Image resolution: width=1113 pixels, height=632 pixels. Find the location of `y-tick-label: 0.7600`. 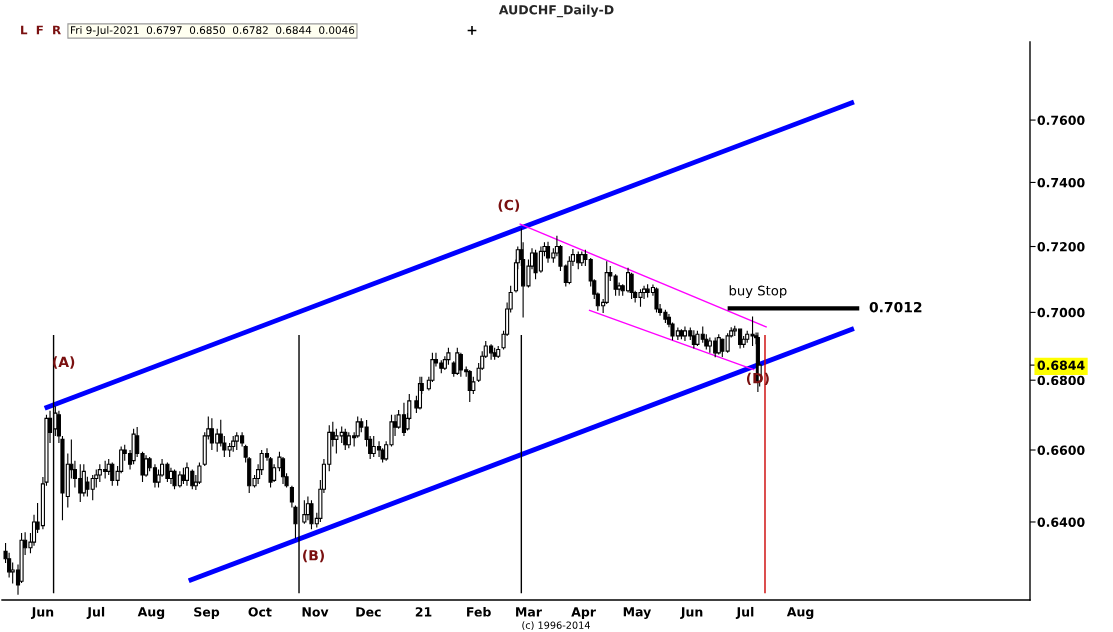

y-tick-label: 0.7600 is located at coordinates (1061, 120).